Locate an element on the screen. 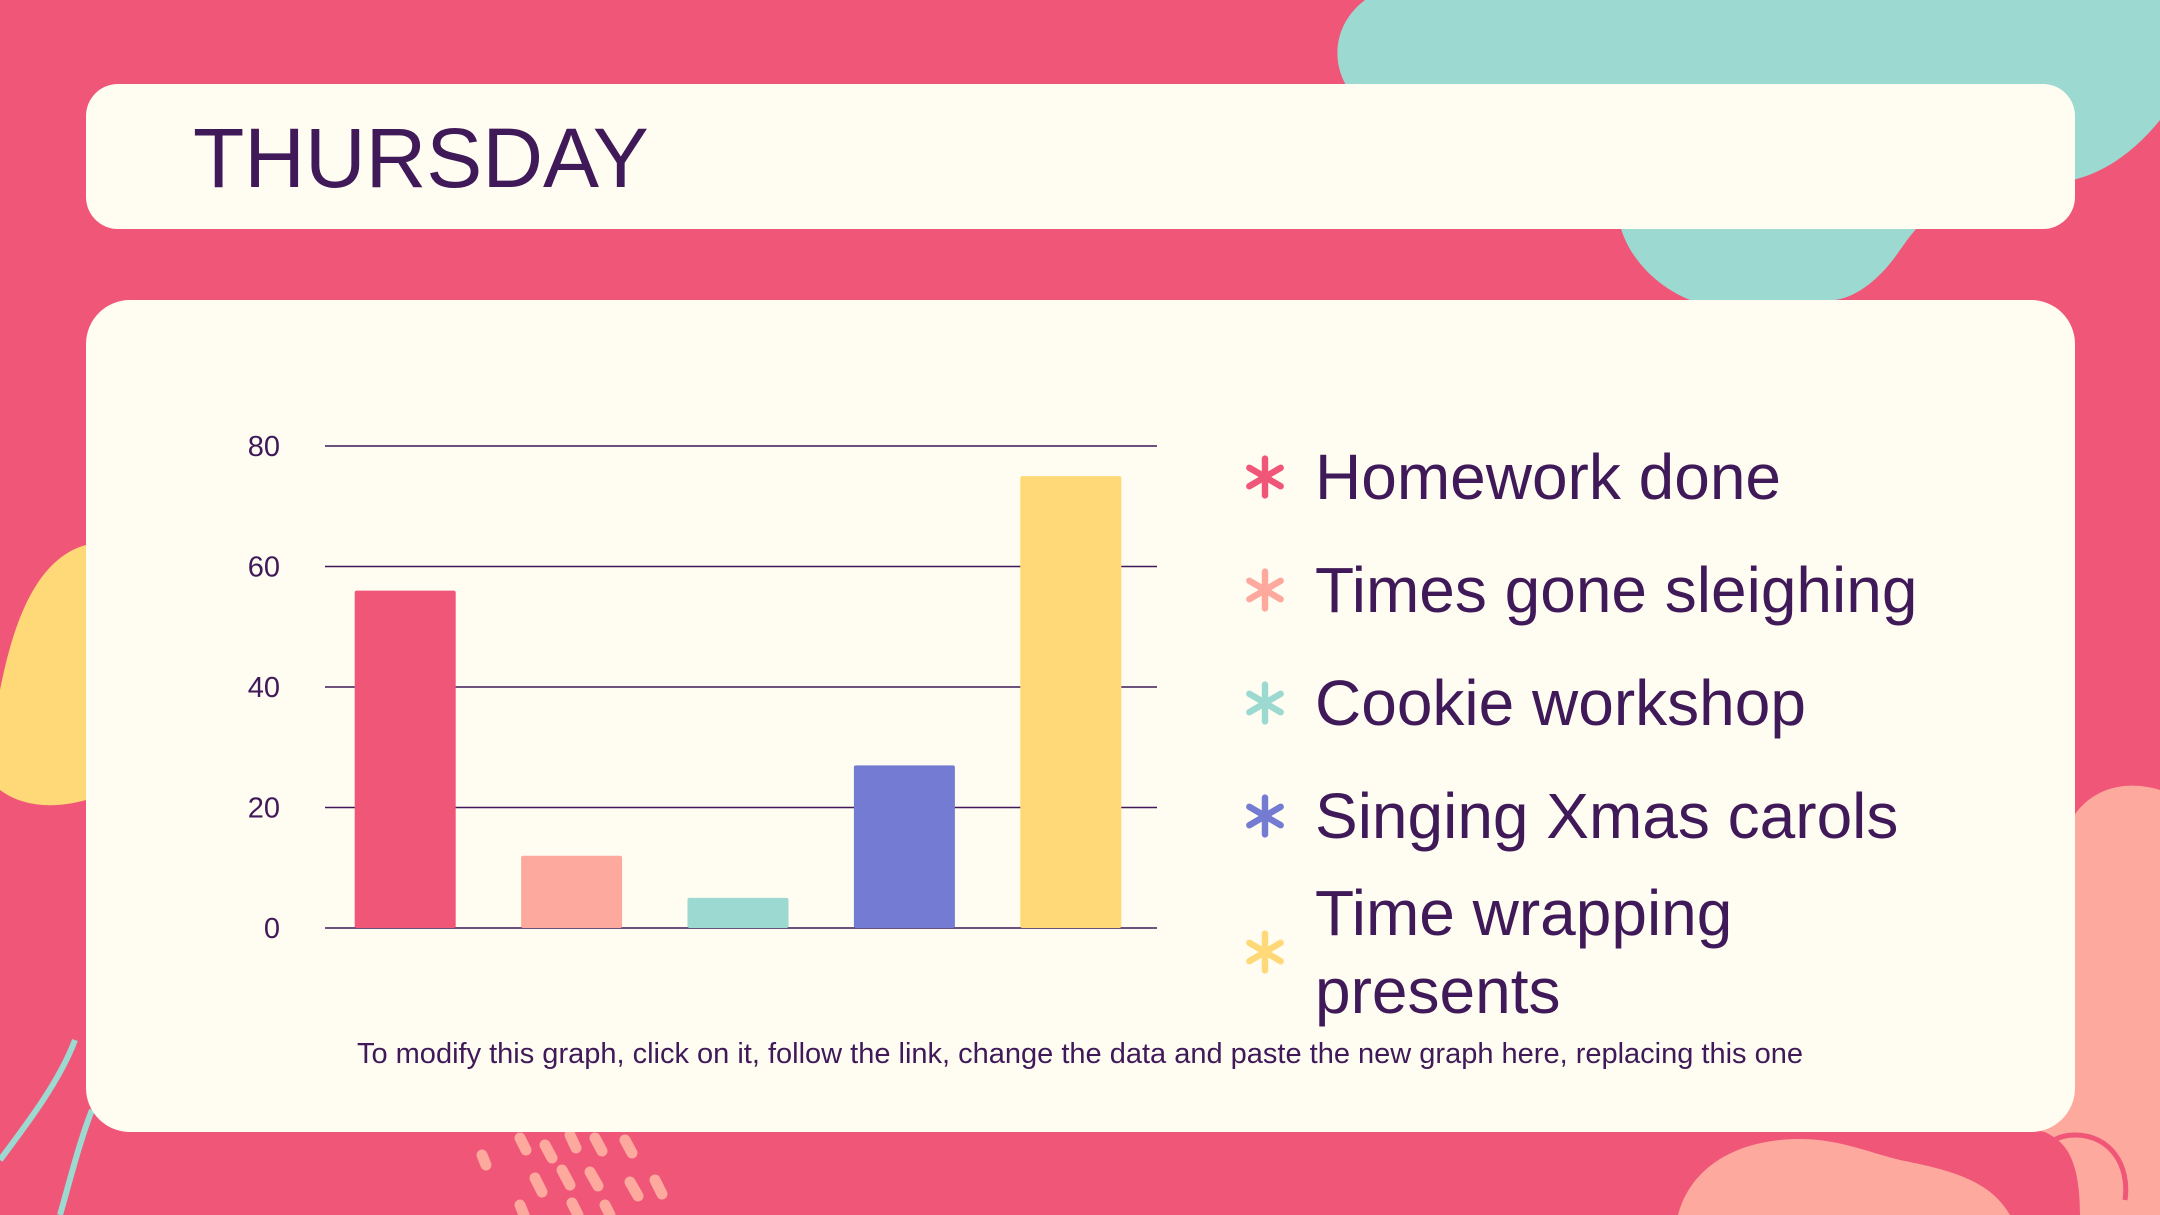 This screenshot has height=1215, width=2160. peach-blob-bottom is located at coordinates (1844, 1177).